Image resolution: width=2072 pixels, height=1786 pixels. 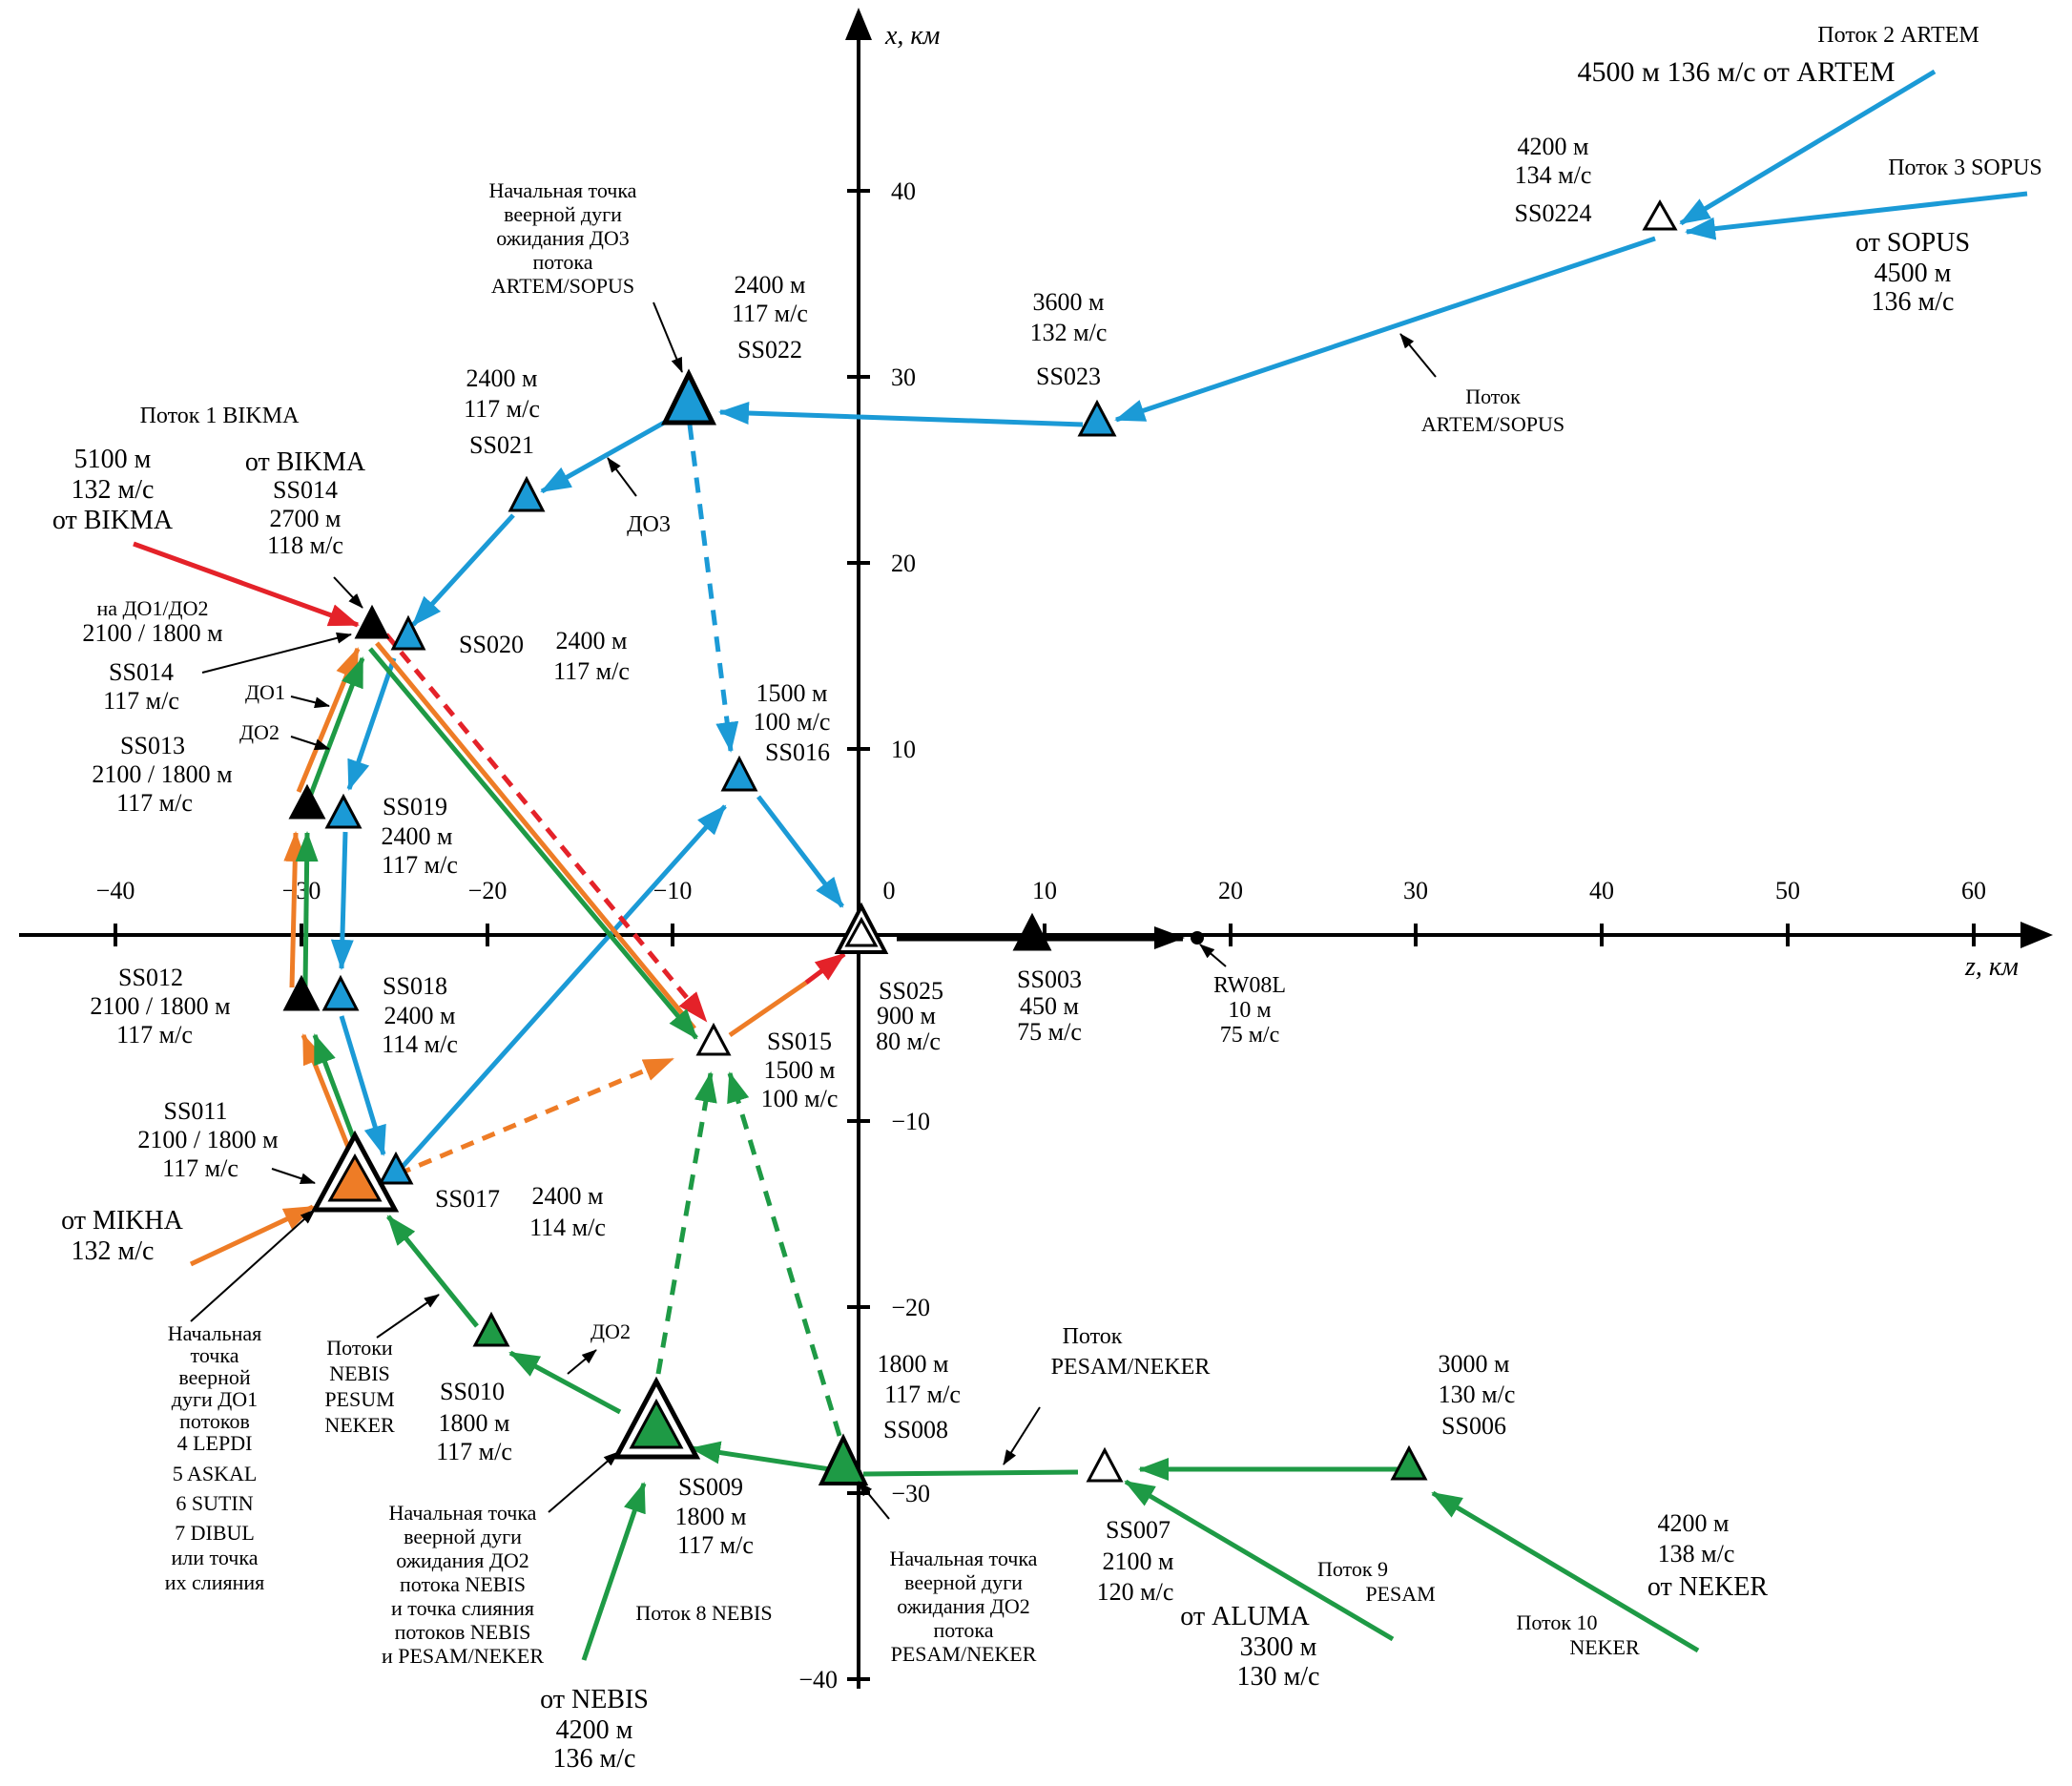 I want to click on leader-ss014-top, so click(x=348, y=592).